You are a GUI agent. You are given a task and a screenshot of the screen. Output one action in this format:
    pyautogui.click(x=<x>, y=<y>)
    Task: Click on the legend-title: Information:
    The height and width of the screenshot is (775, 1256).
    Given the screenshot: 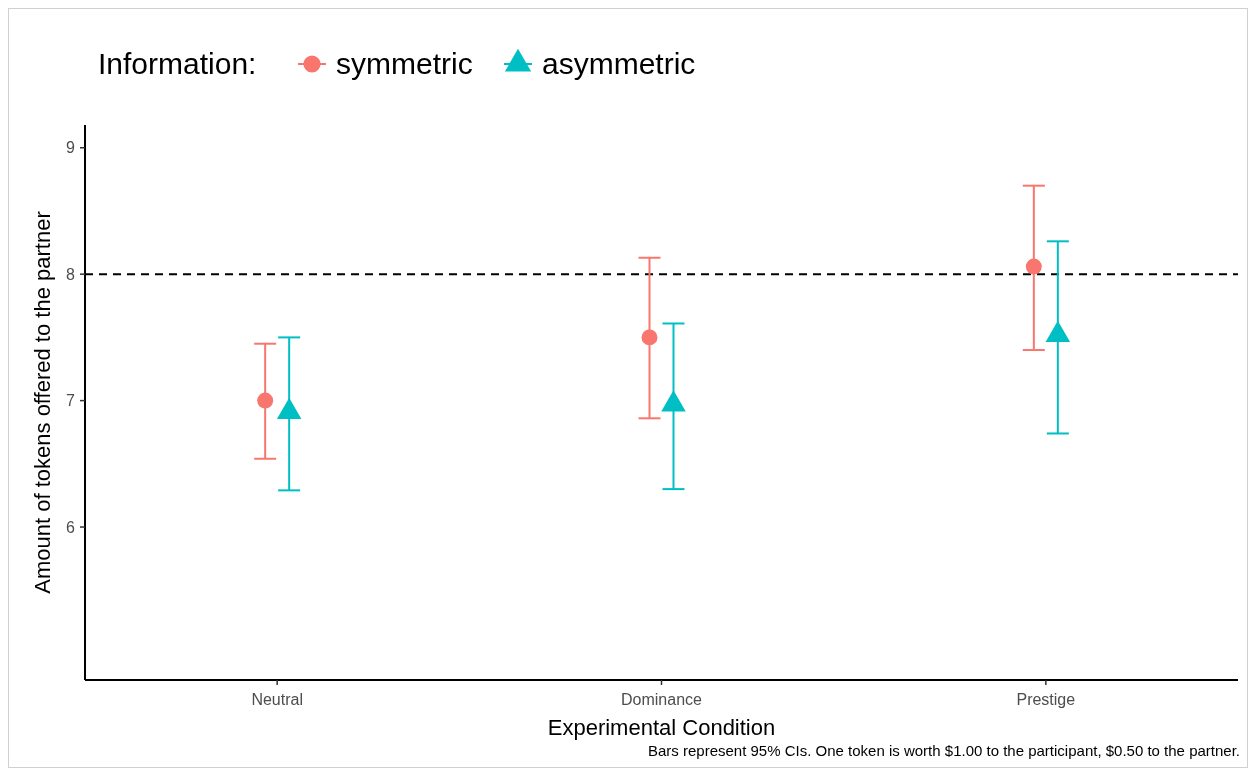 What is the action you would take?
    pyautogui.click(x=177, y=63)
    